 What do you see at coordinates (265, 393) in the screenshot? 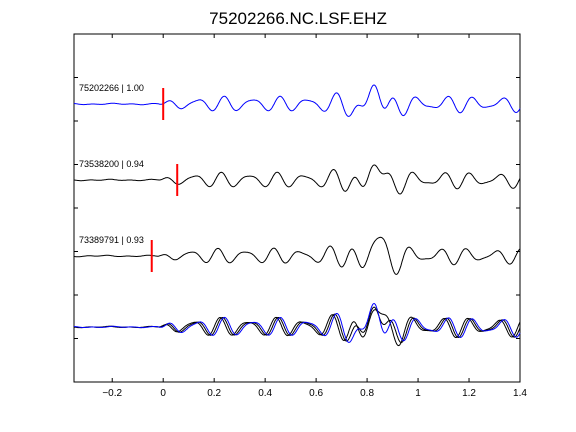
I see `x-tick-label: 0.4` at bounding box center [265, 393].